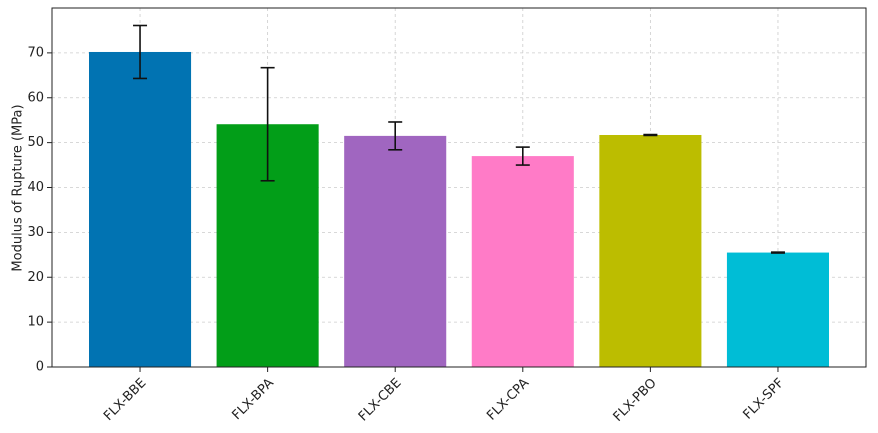  I want to click on x-tick-label: FLX-PBO, so click(635, 400).